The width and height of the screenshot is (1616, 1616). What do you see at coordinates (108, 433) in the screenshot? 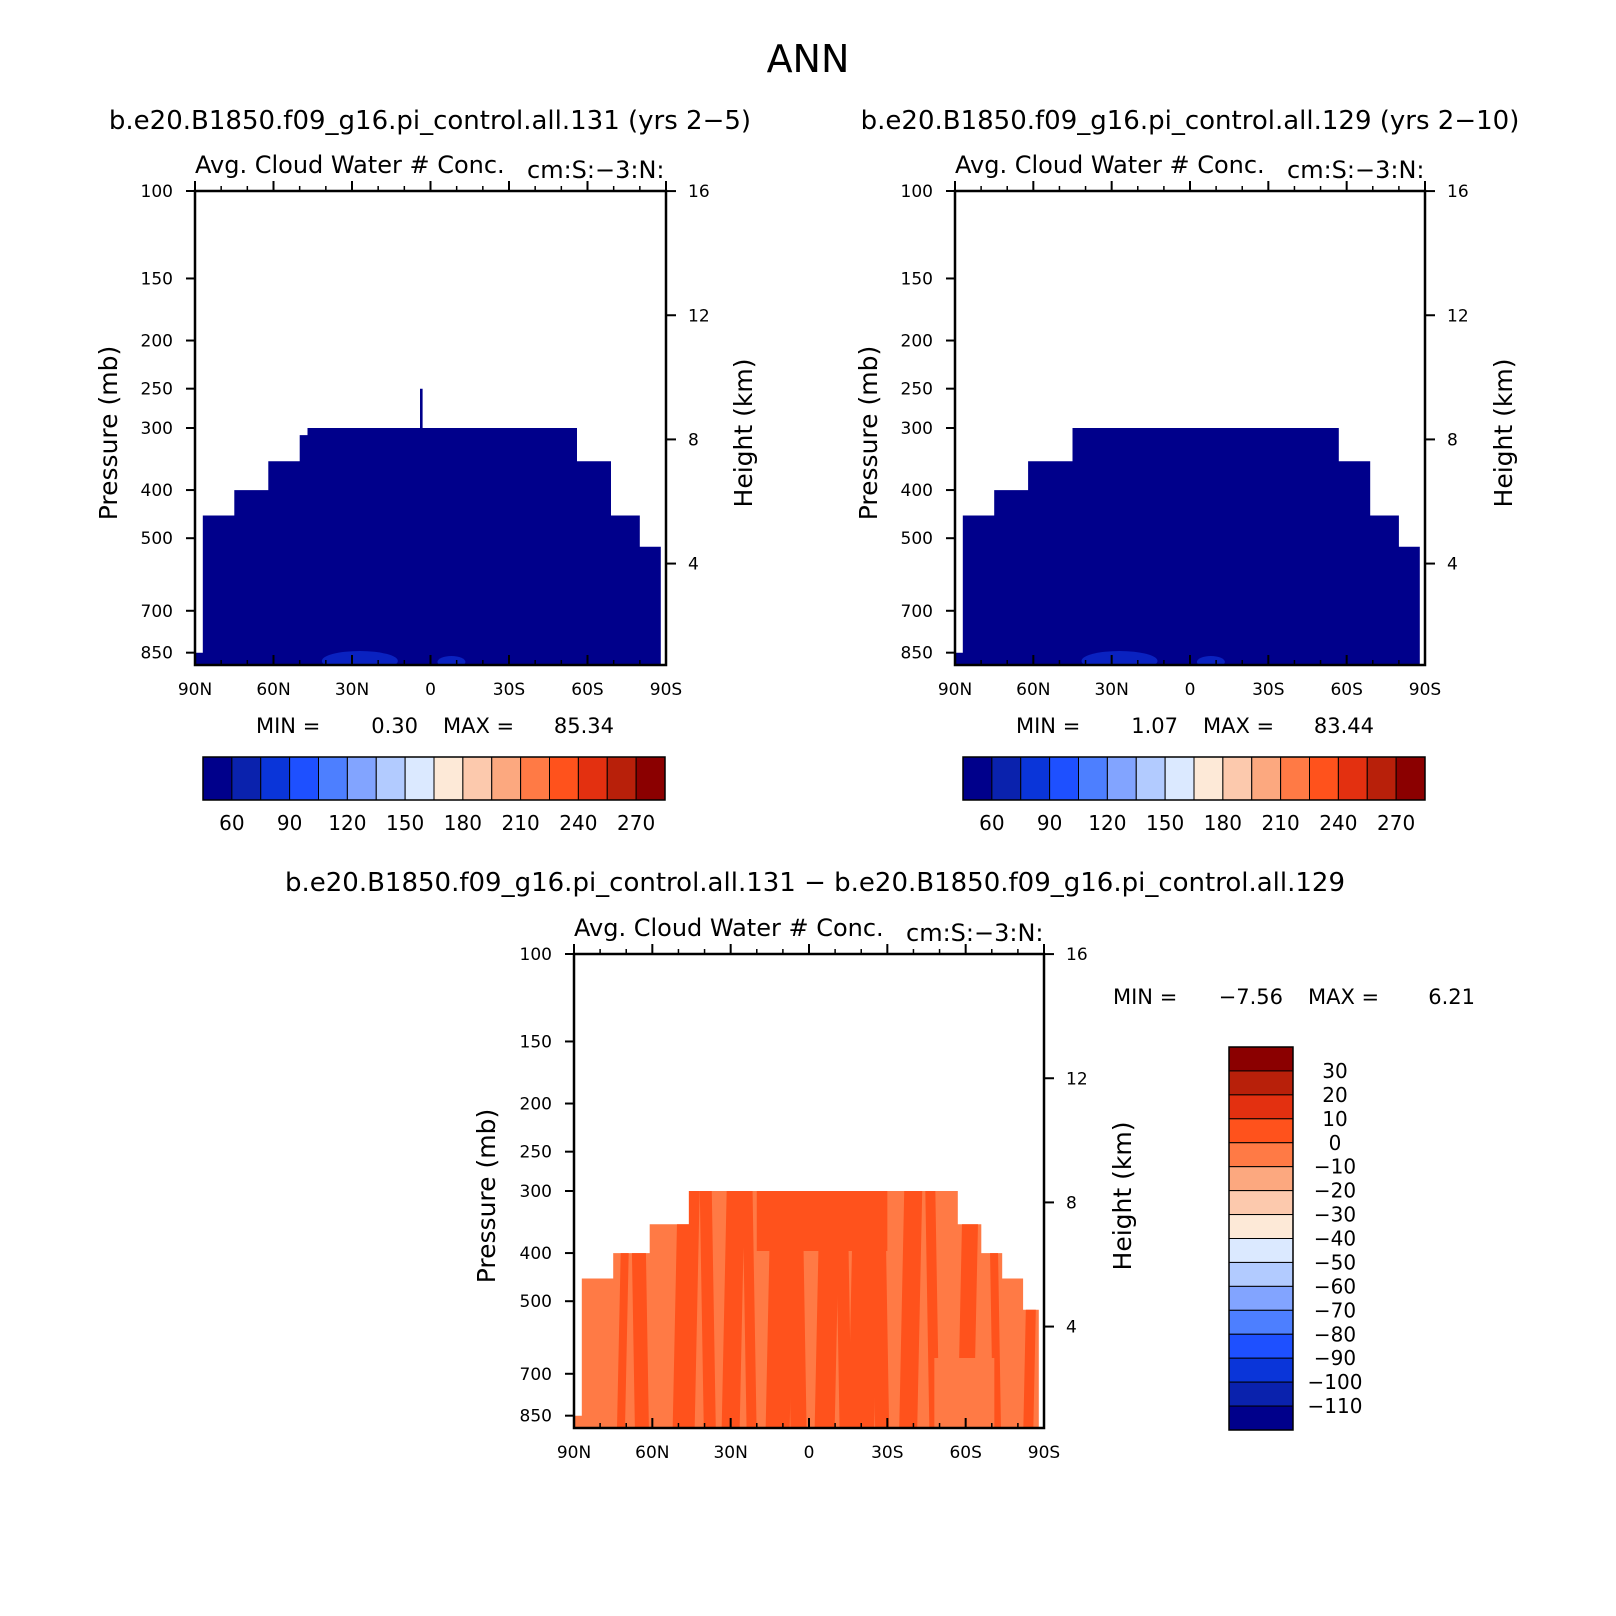
I see `panel-1-ylabel: Pressure (mb)` at bounding box center [108, 433].